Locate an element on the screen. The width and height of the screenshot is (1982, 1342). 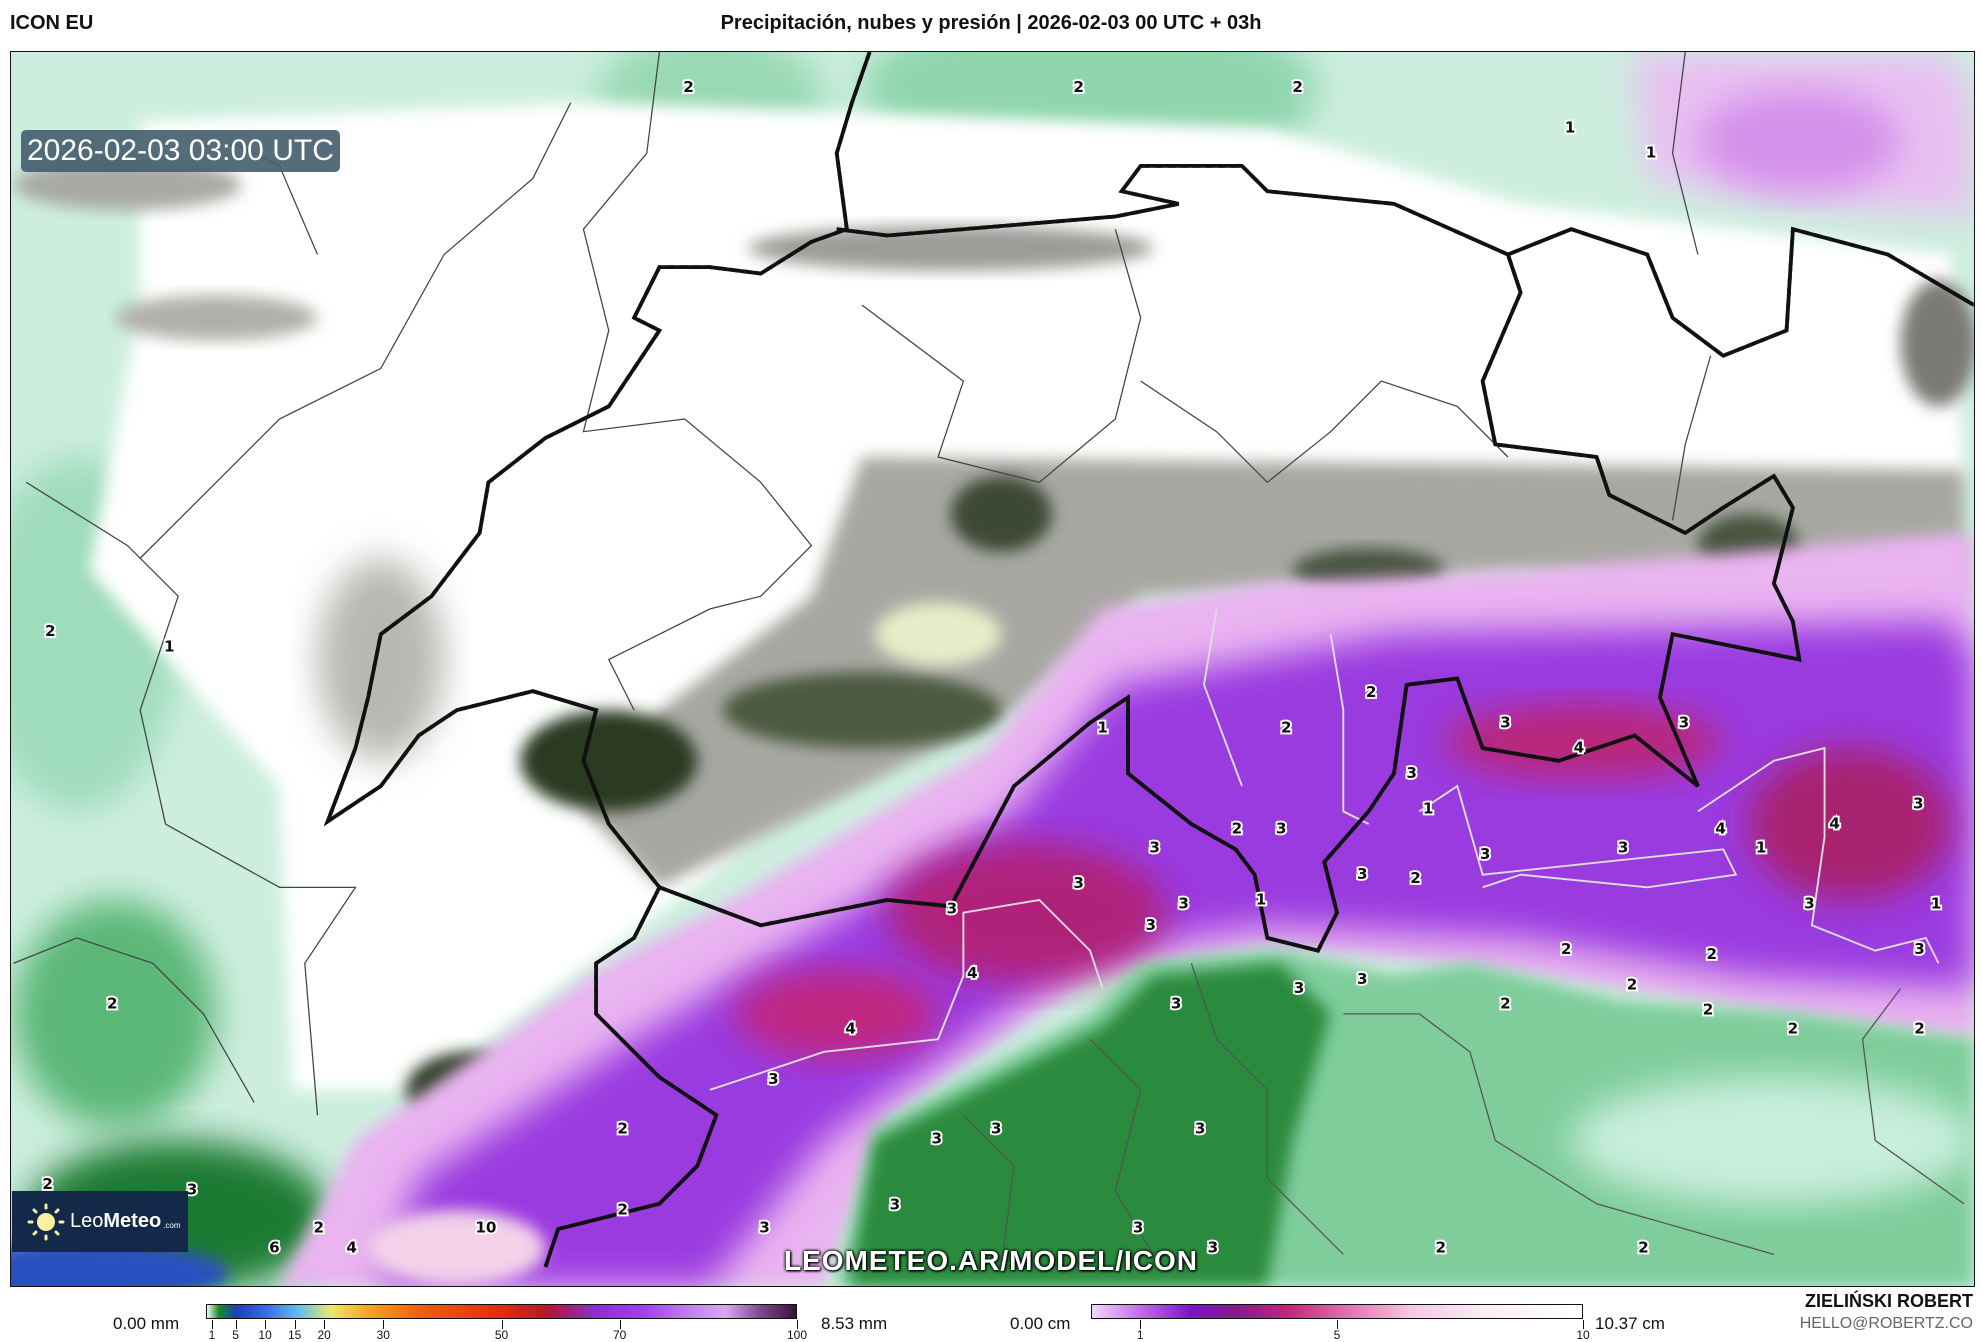
logo-text-domain: .com is located at coordinates (172, 1225).